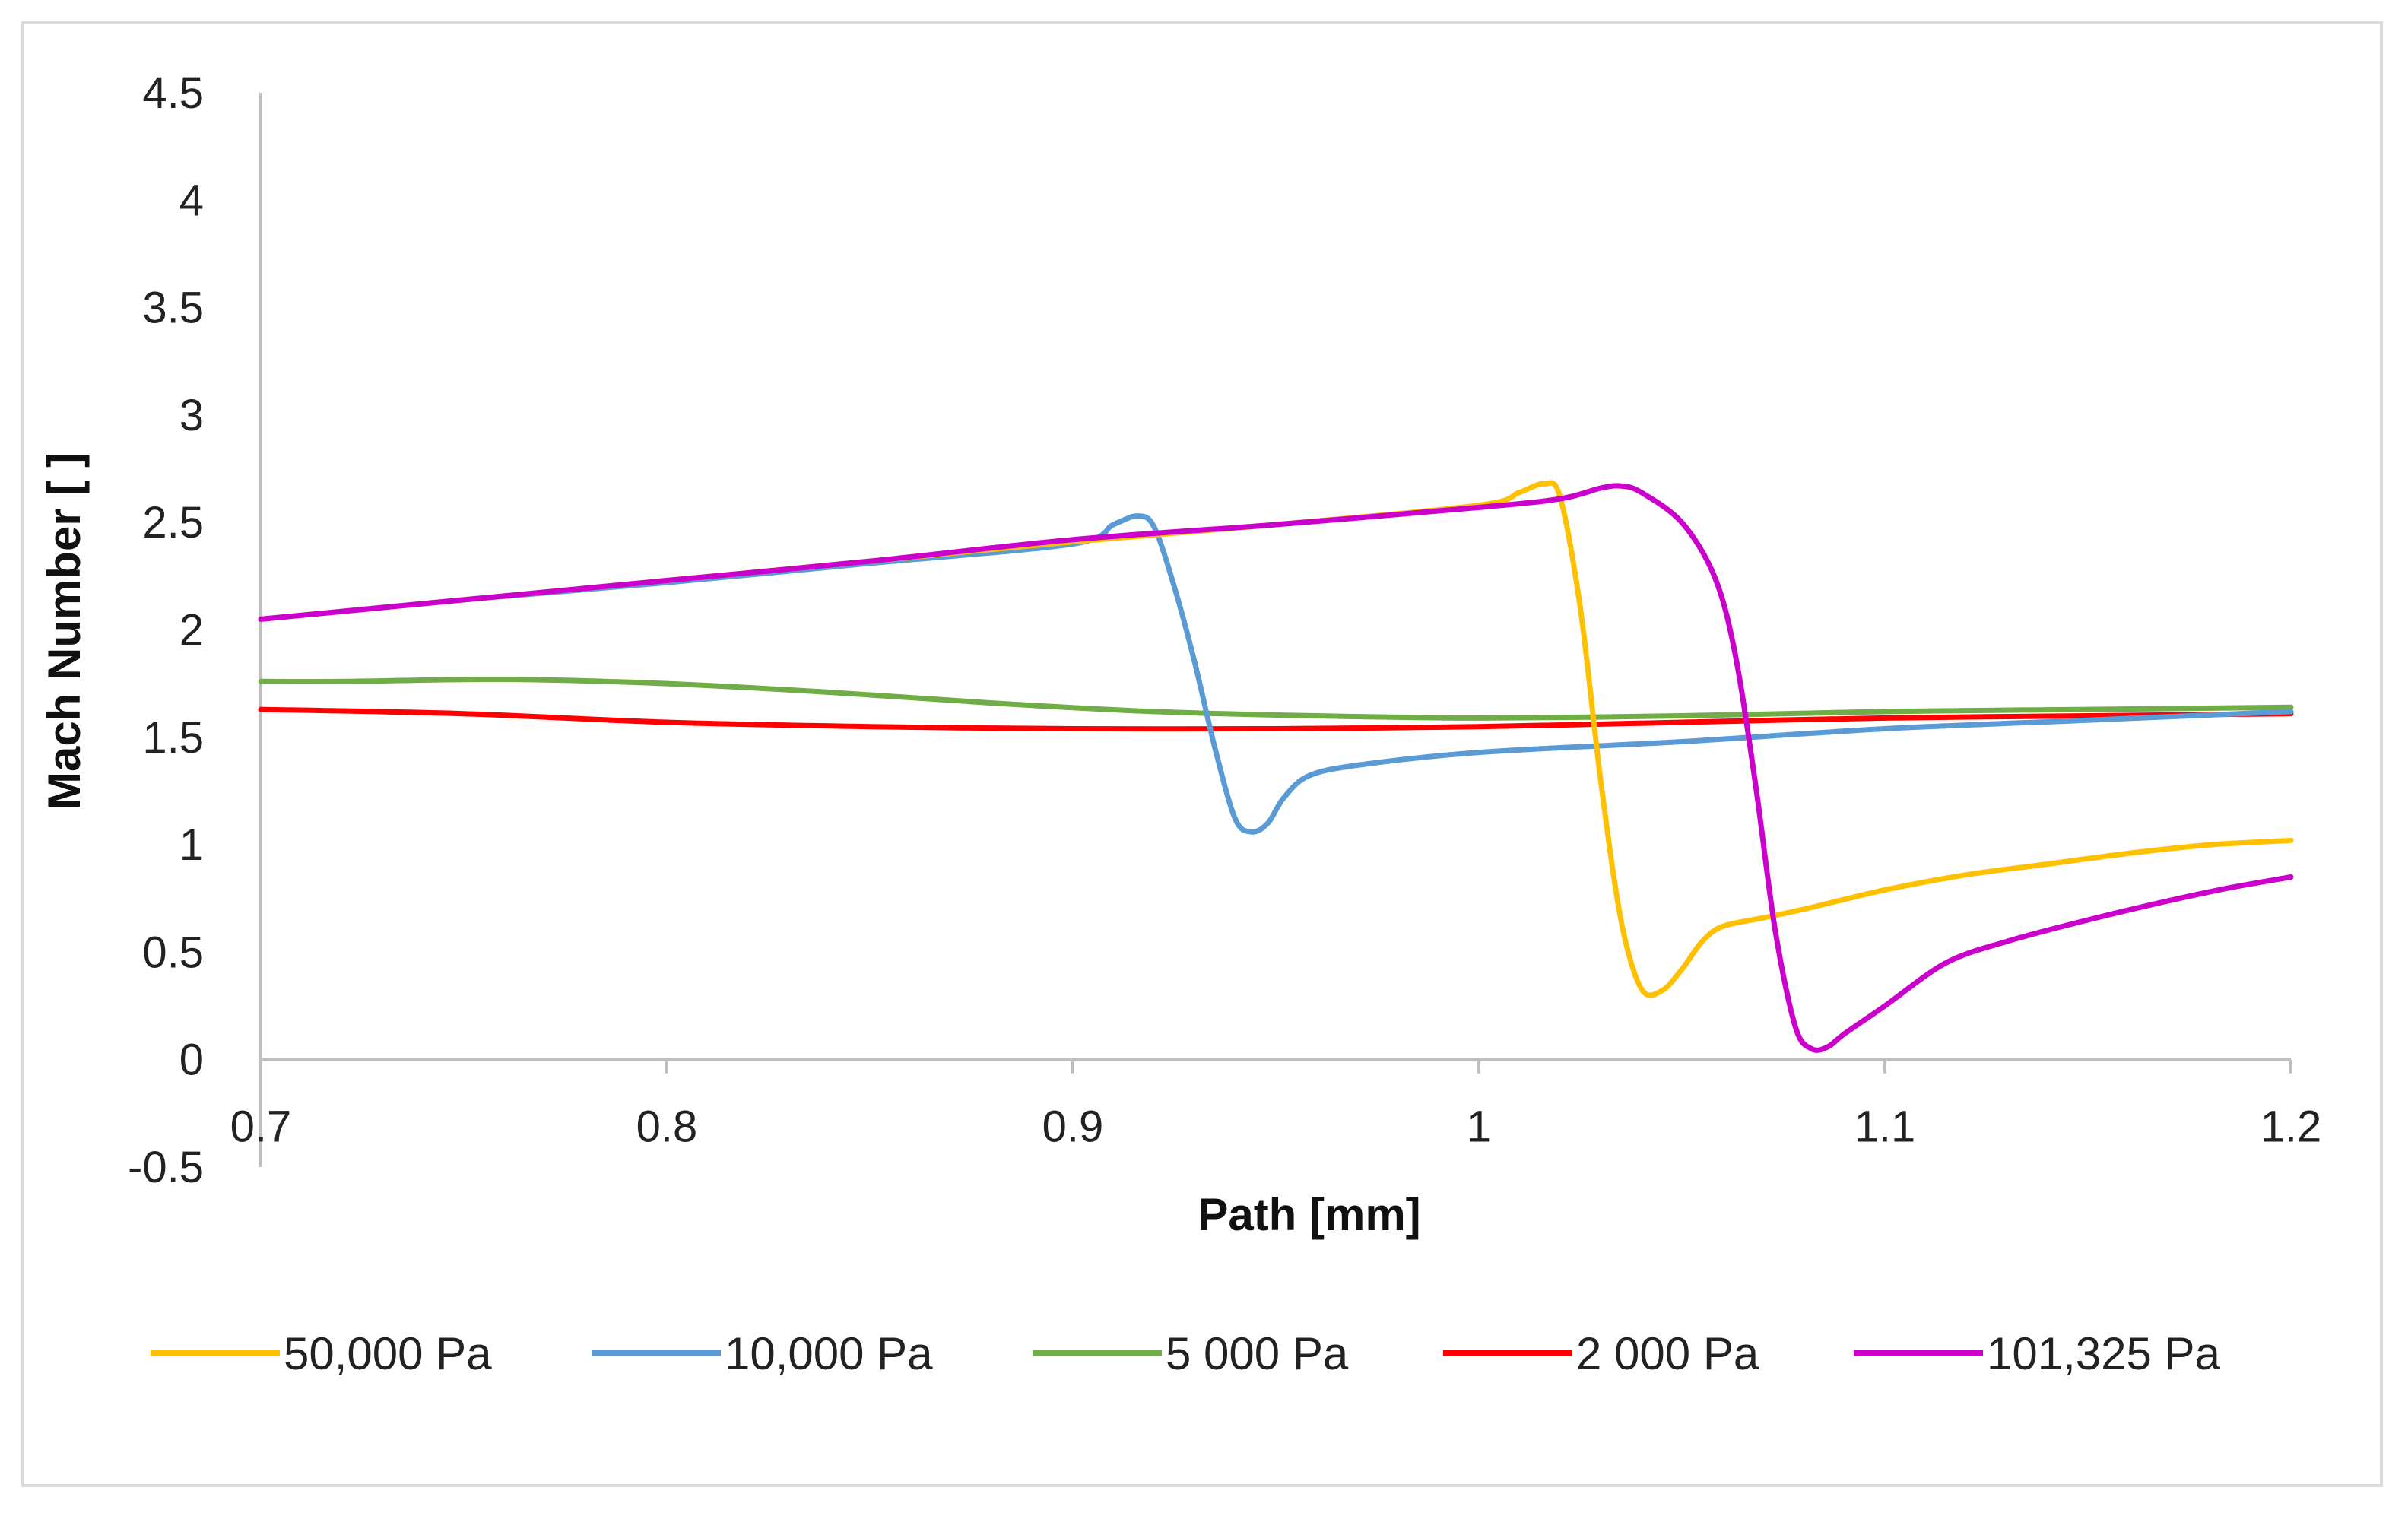 The width and height of the screenshot is (2408, 1513). Describe the element at coordinates (191, 415) in the screenshot. I see `y-tick-label: 3` at that location.